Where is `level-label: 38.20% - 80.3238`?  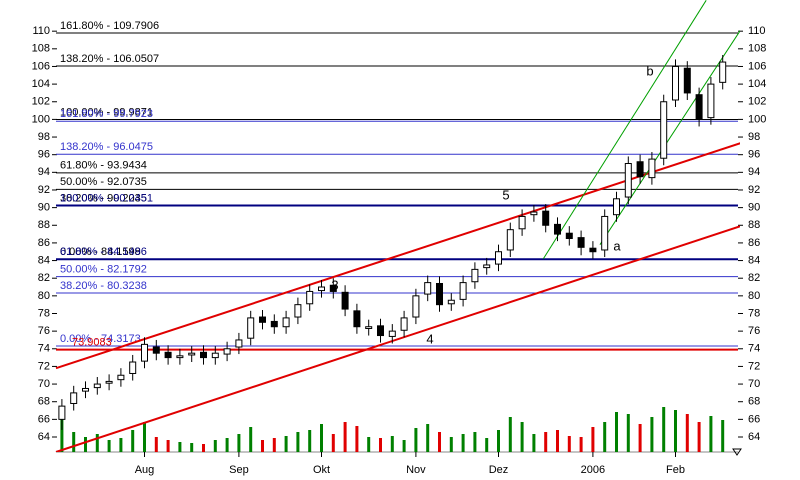 level-label: 38.20% - 80.3238 is located at coordinates (103, 286).